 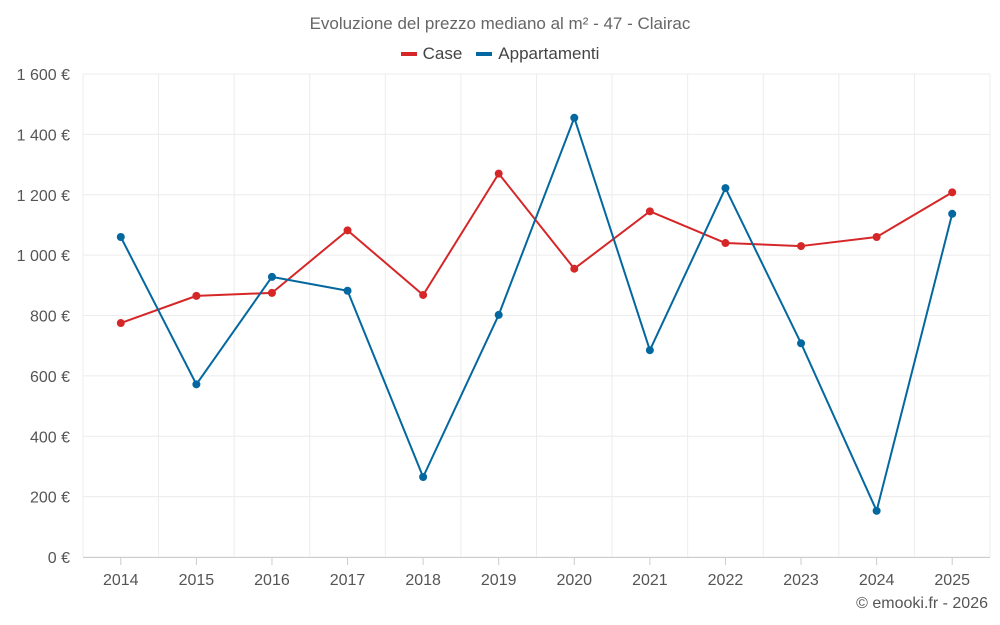 I want to click on legend-swatch-case, so click(x=408, y=54).